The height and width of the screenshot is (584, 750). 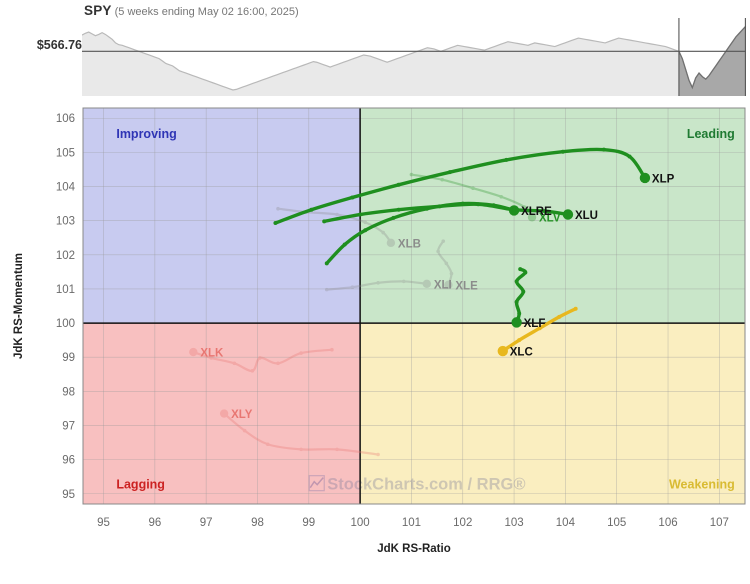 What do you see at coordinates (68, 358) in the screenshot?
I see `y-tick-label: 99` at bounding box center [68, 358].